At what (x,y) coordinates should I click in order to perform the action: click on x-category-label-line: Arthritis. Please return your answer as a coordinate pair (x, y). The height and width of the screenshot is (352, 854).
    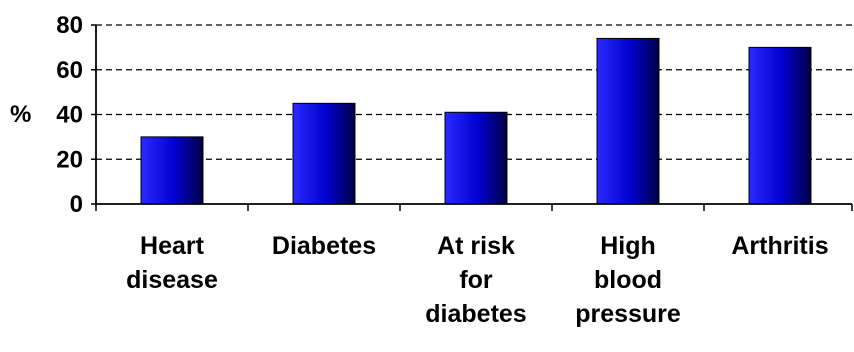
    Looking at the image, I should click on (779, 246).